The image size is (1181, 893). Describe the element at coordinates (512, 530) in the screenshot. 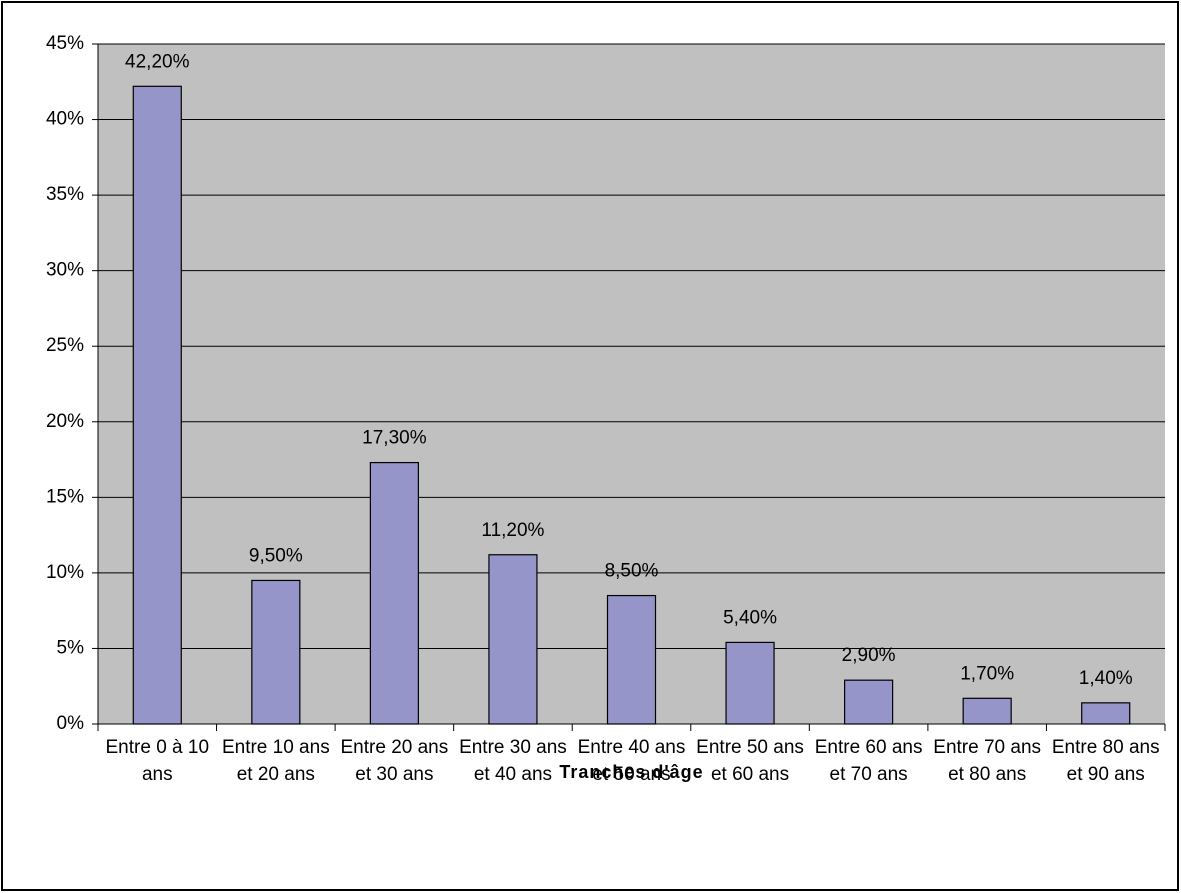

I see `value-label: 11,20%` at that location.